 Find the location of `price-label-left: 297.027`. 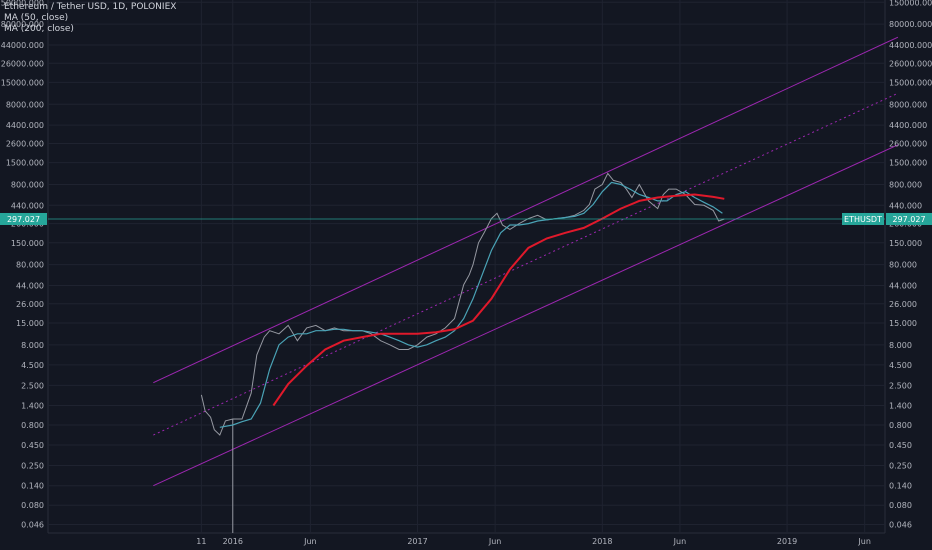

price-label-left: 297.027 is located at coordinates (23, 219).